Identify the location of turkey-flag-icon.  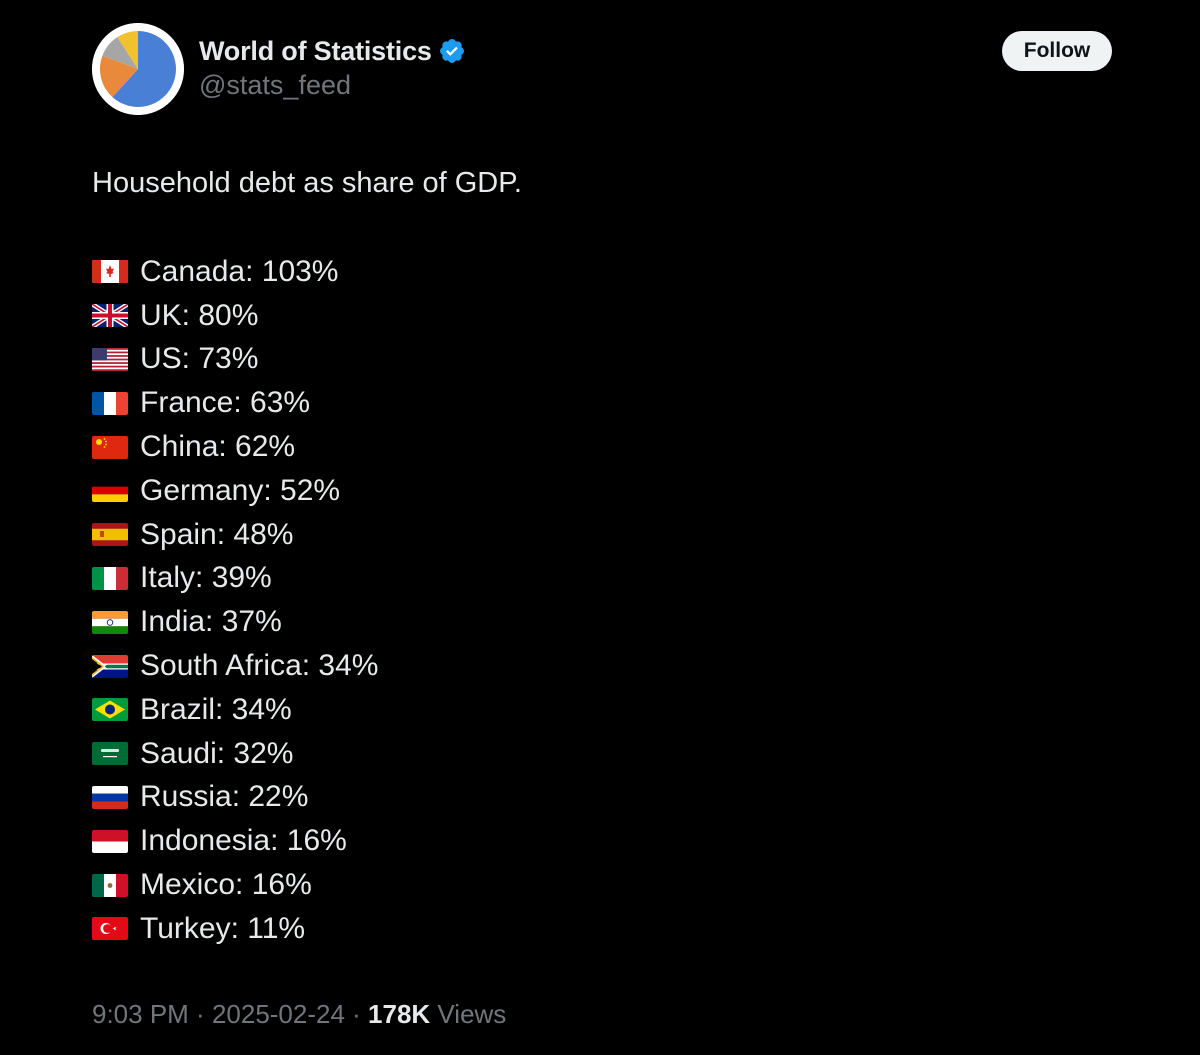
(110, 929).